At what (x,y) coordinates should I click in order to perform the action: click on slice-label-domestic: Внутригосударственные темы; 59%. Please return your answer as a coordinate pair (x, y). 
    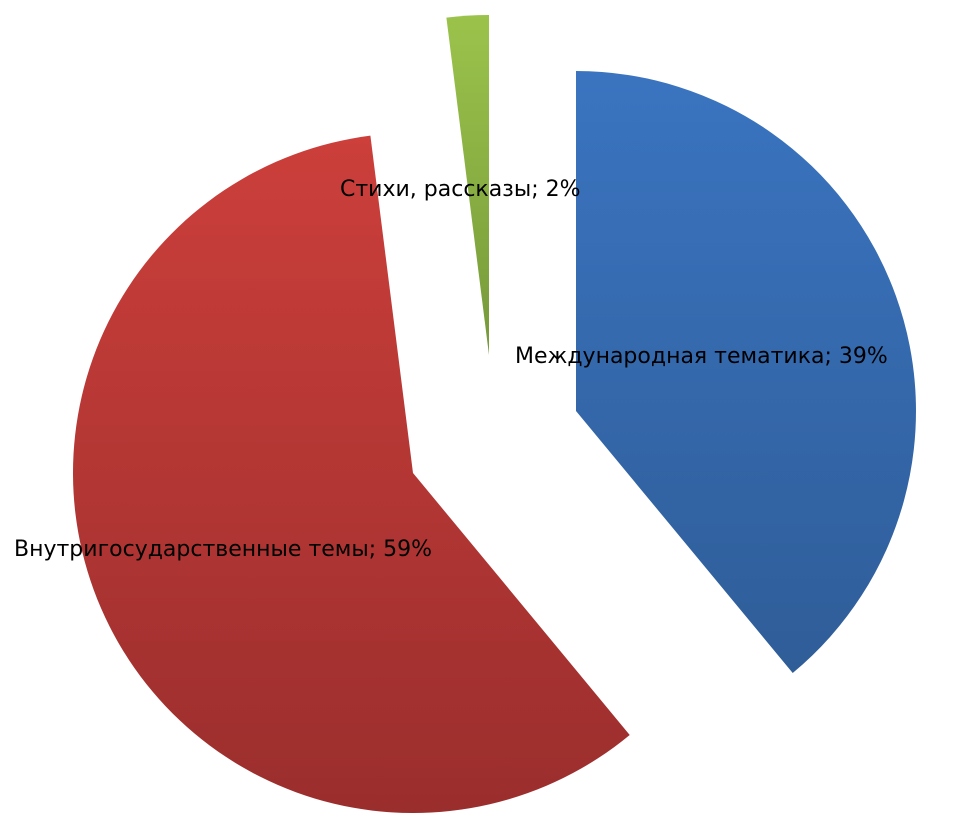
    Looking at the image, I should click on (223, 549).